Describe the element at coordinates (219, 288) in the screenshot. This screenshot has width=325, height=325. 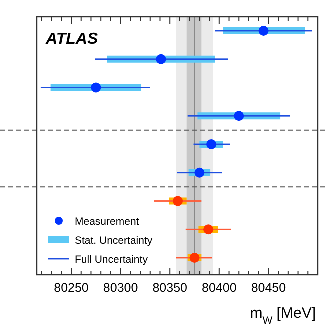
I see `x-tick-label: 80400` at that location.